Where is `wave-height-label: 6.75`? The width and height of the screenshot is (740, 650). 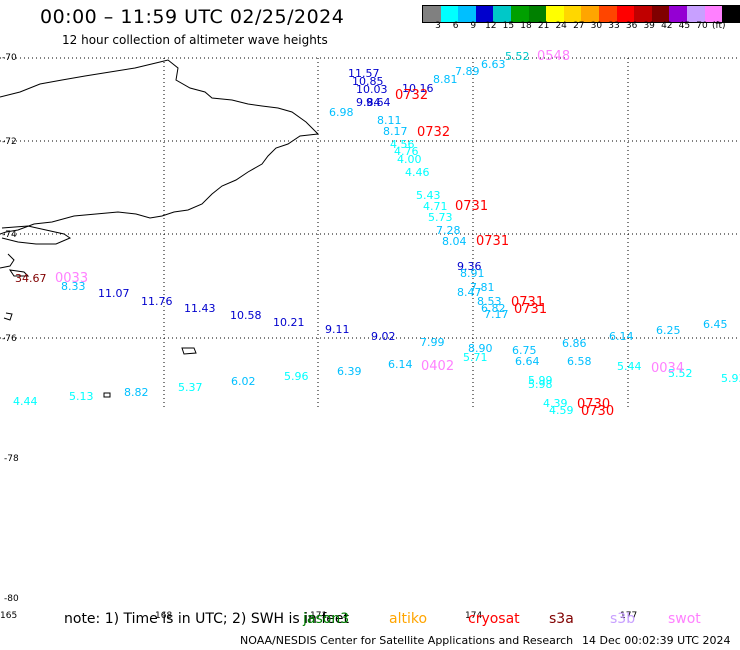 wave-height-label: 6.75 is located at coordinates (524, 350).